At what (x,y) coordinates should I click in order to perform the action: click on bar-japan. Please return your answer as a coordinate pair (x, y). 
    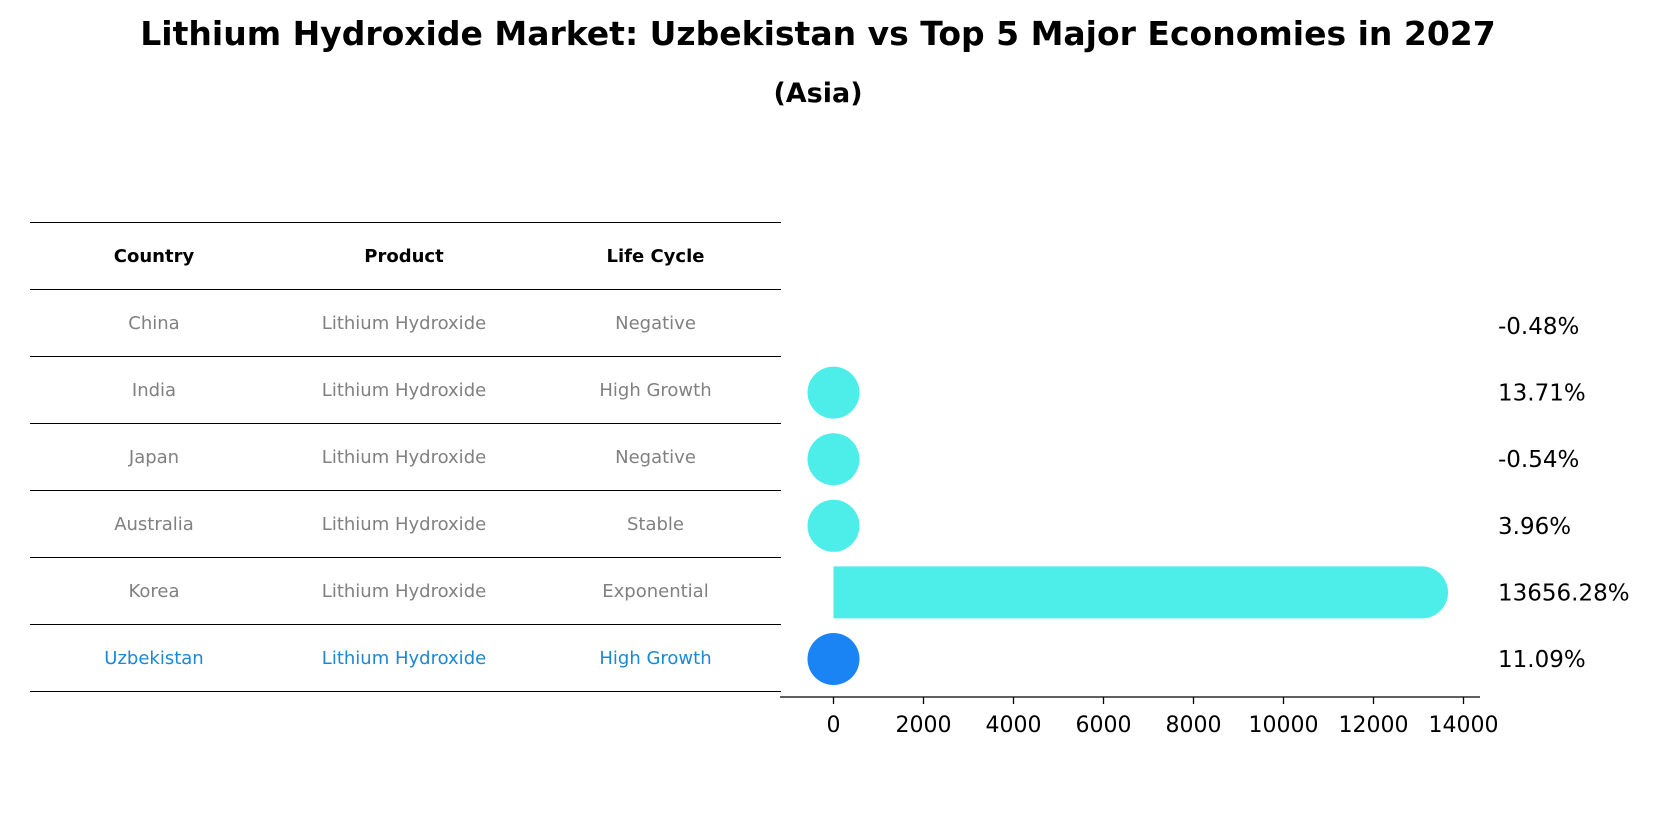
    Looking at the image, I should click on (833, 459).